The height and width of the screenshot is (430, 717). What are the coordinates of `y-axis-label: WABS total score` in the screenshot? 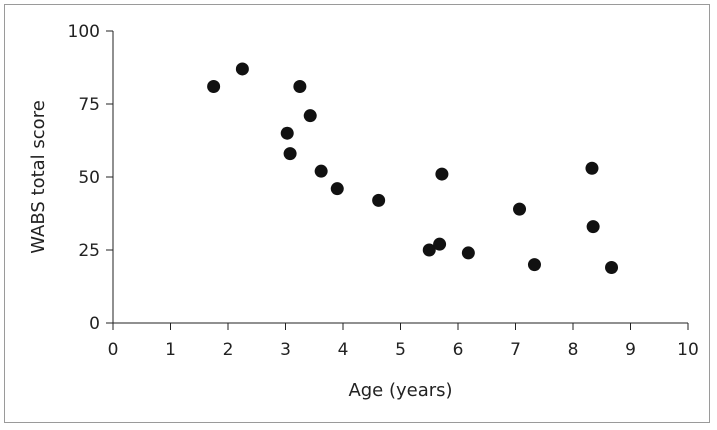 It's located at (38, 177).